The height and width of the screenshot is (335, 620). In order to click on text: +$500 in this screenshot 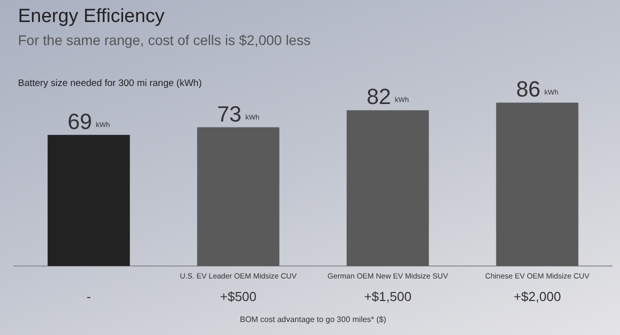, I will do `click(238, 296)`.